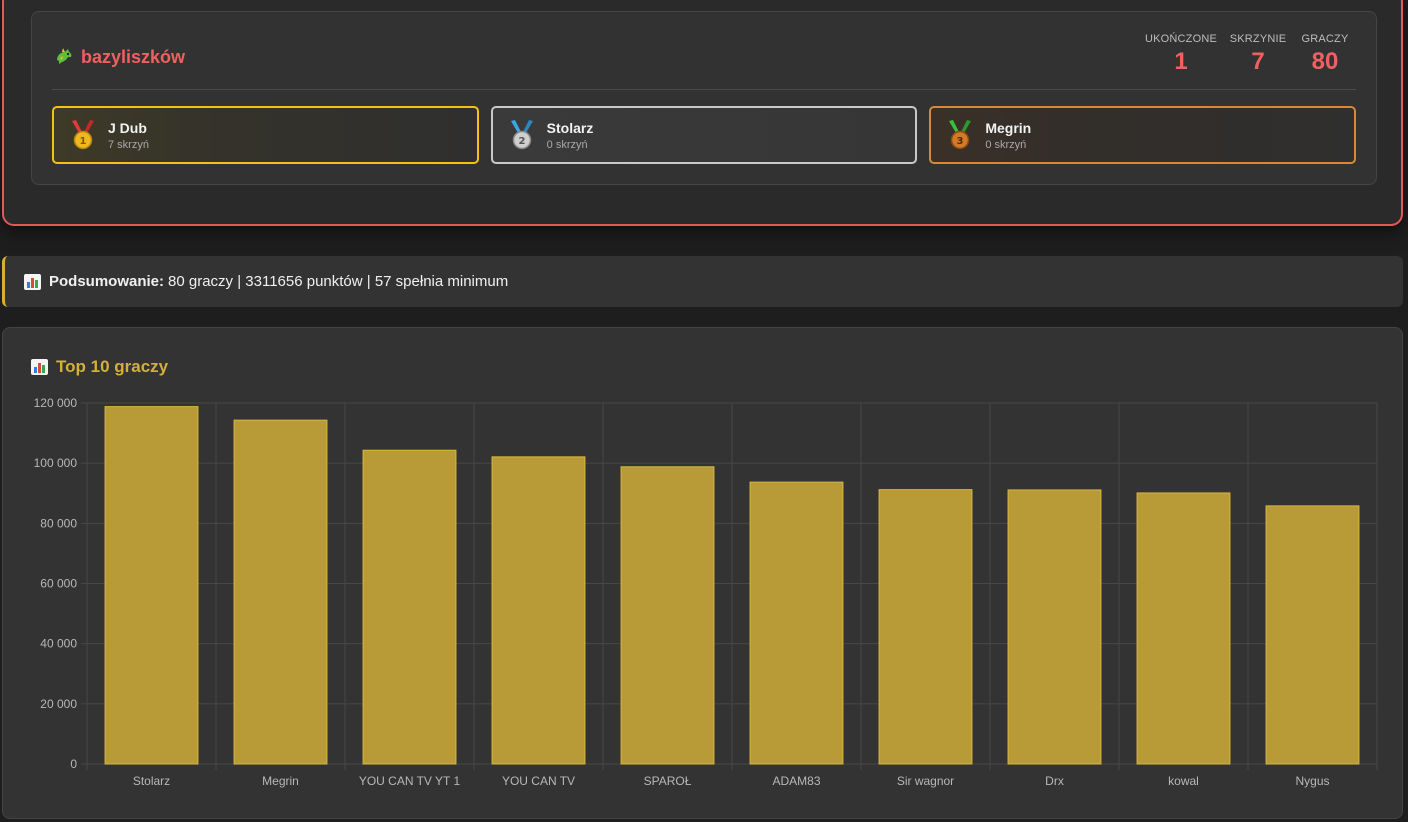 The width and height of the screenshot is (1408, 822). I want to click on stat-label: GRACZY, so click(1325, 39).